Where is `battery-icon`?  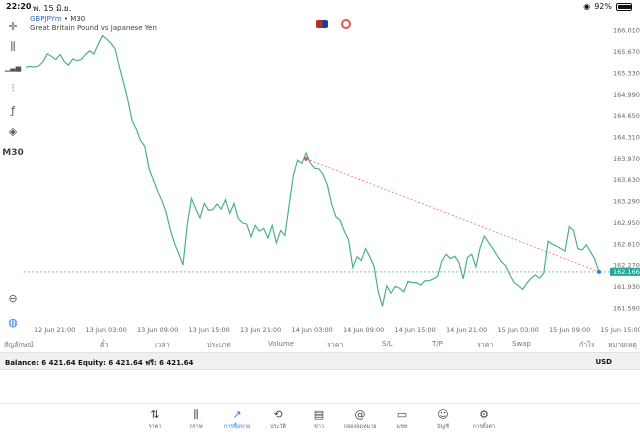
battery-icon is located at coordinates (624, 6).